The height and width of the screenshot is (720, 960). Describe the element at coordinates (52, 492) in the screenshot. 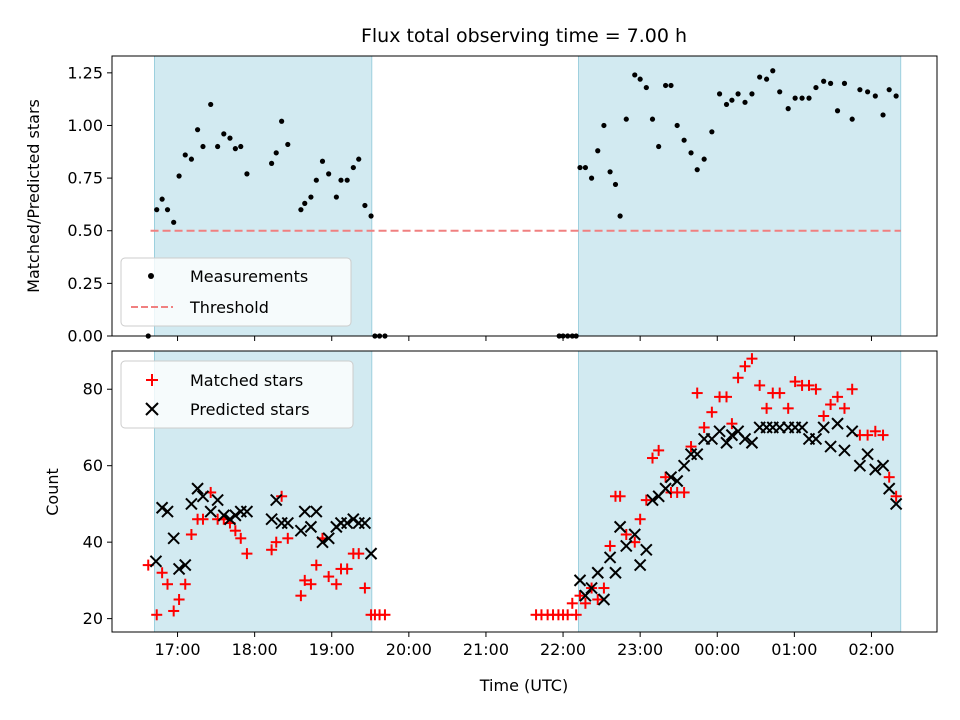

I see `bottom-y-axis-label: Count` at that location.